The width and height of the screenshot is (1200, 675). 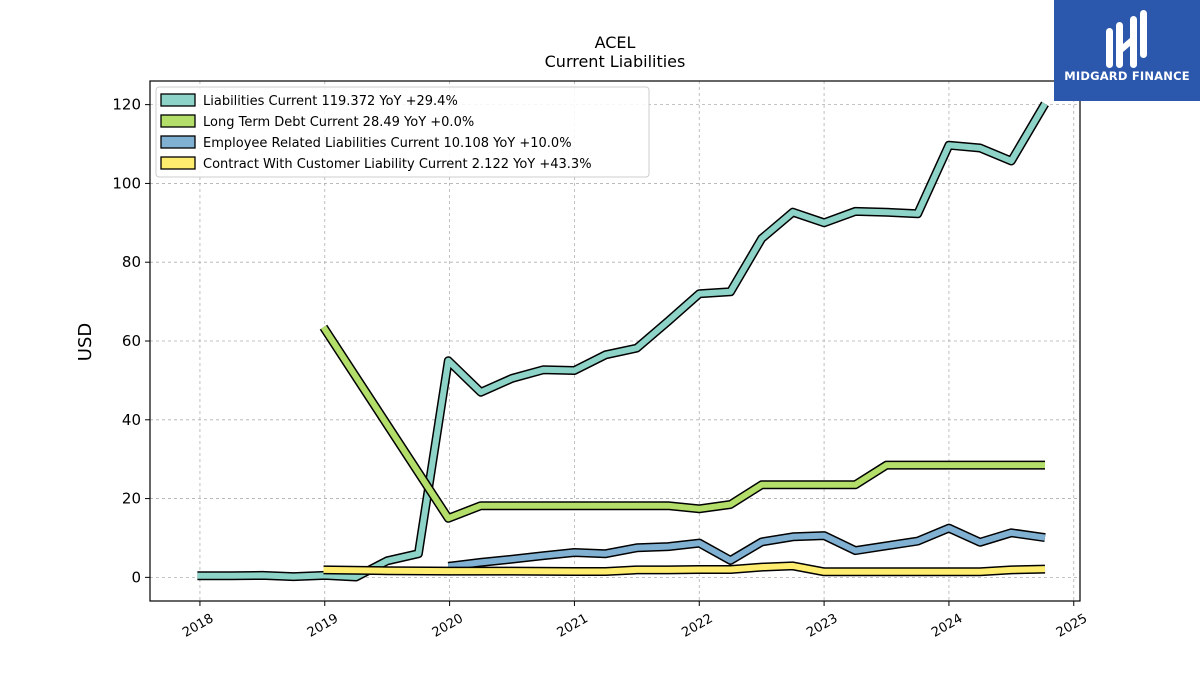 What do you see at coordinates (126, 183) in the screenshot?
I see `y-tick-label: 100` at bounding box center [126, 183].